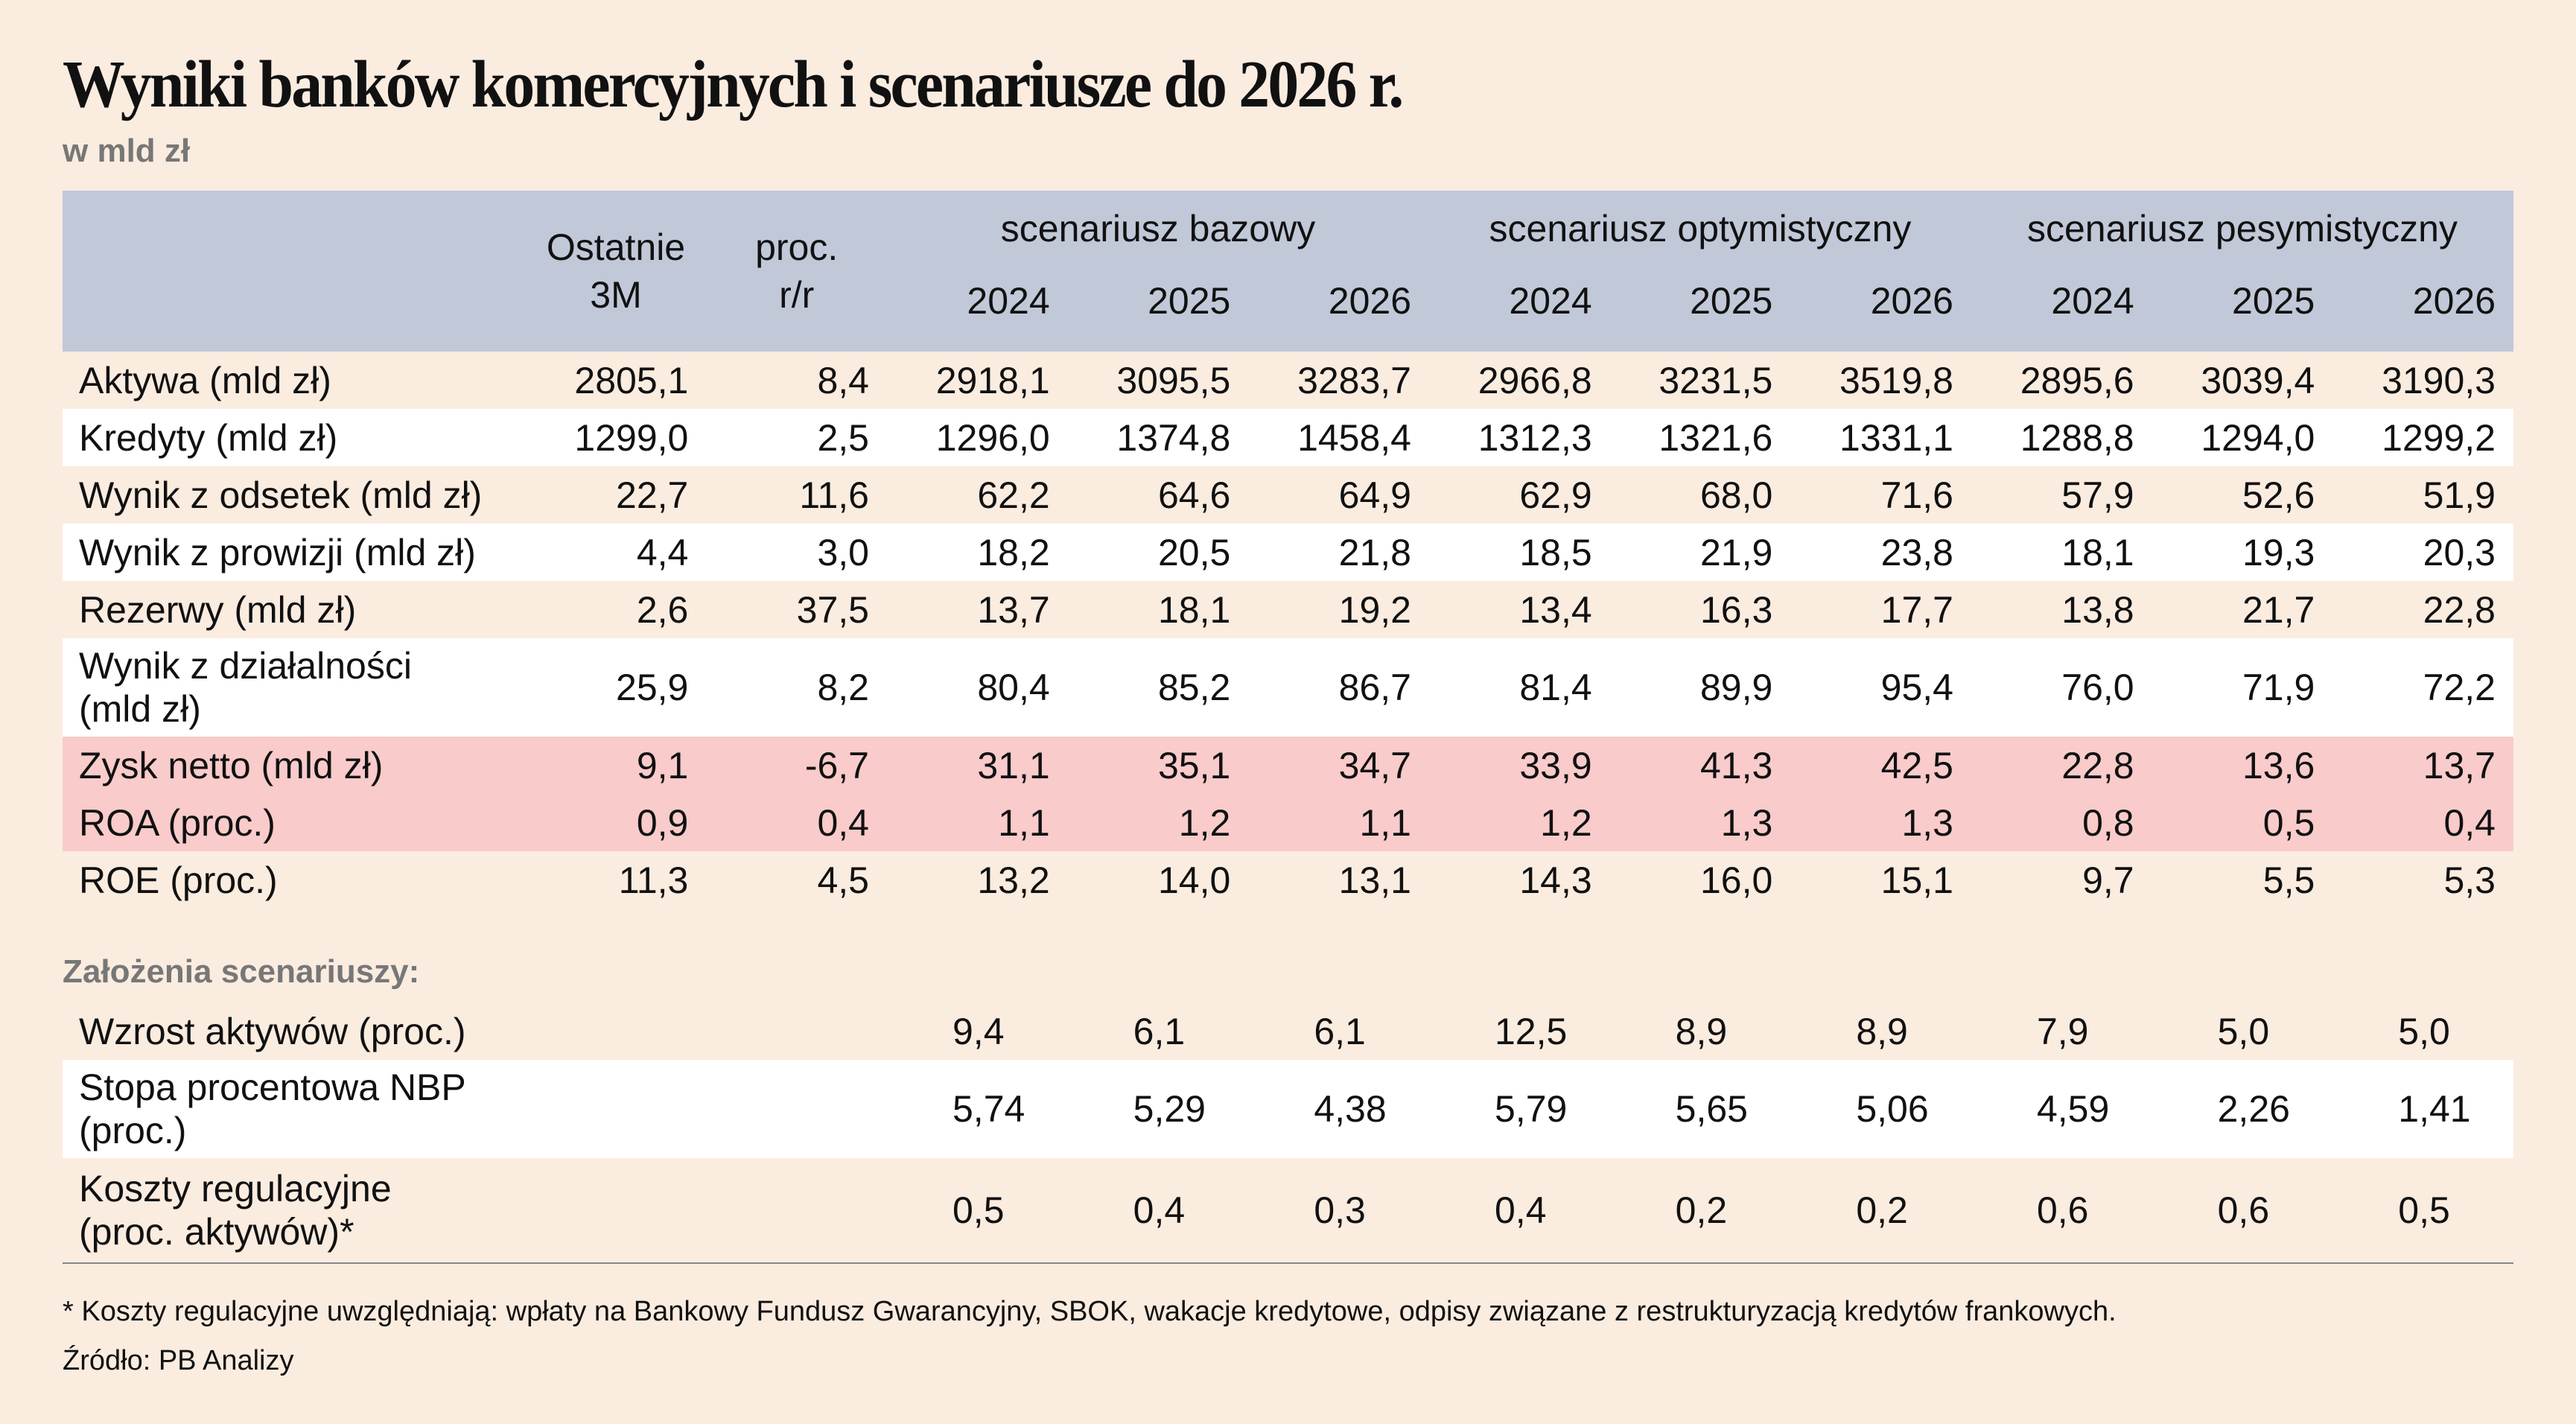 The height and width of the screenshot is (1424, 2576). I want to click on row-label: Wynik z odsetek (mld zł), so click(281, 495).